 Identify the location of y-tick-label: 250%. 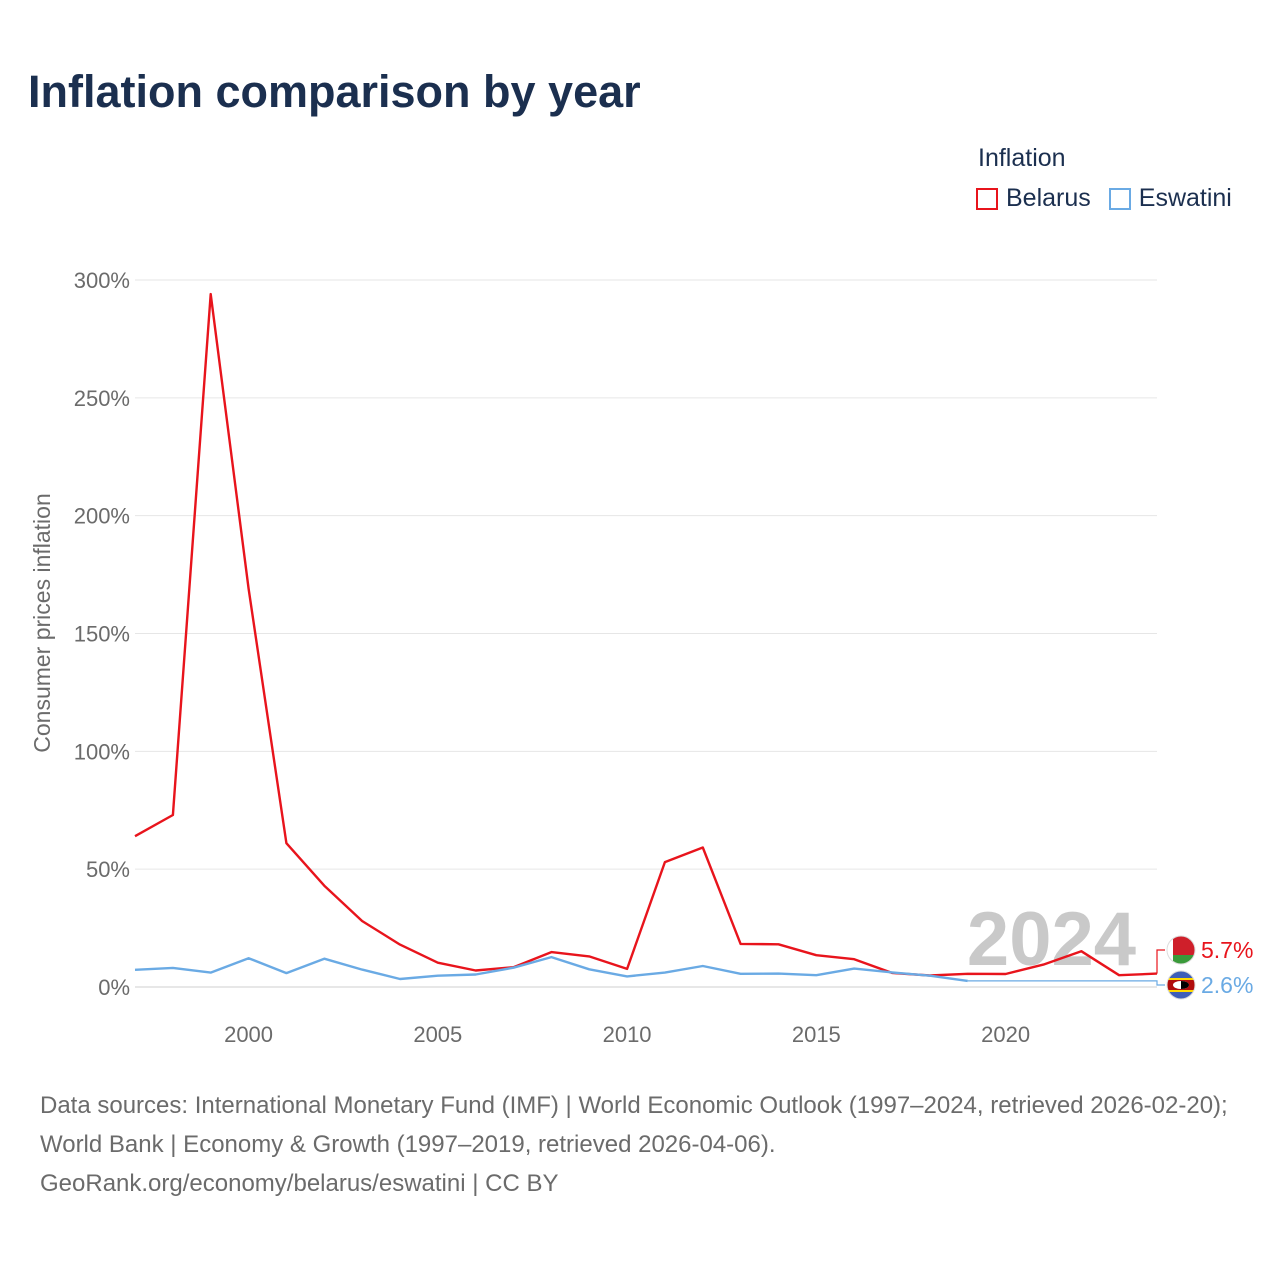
(102, 398).